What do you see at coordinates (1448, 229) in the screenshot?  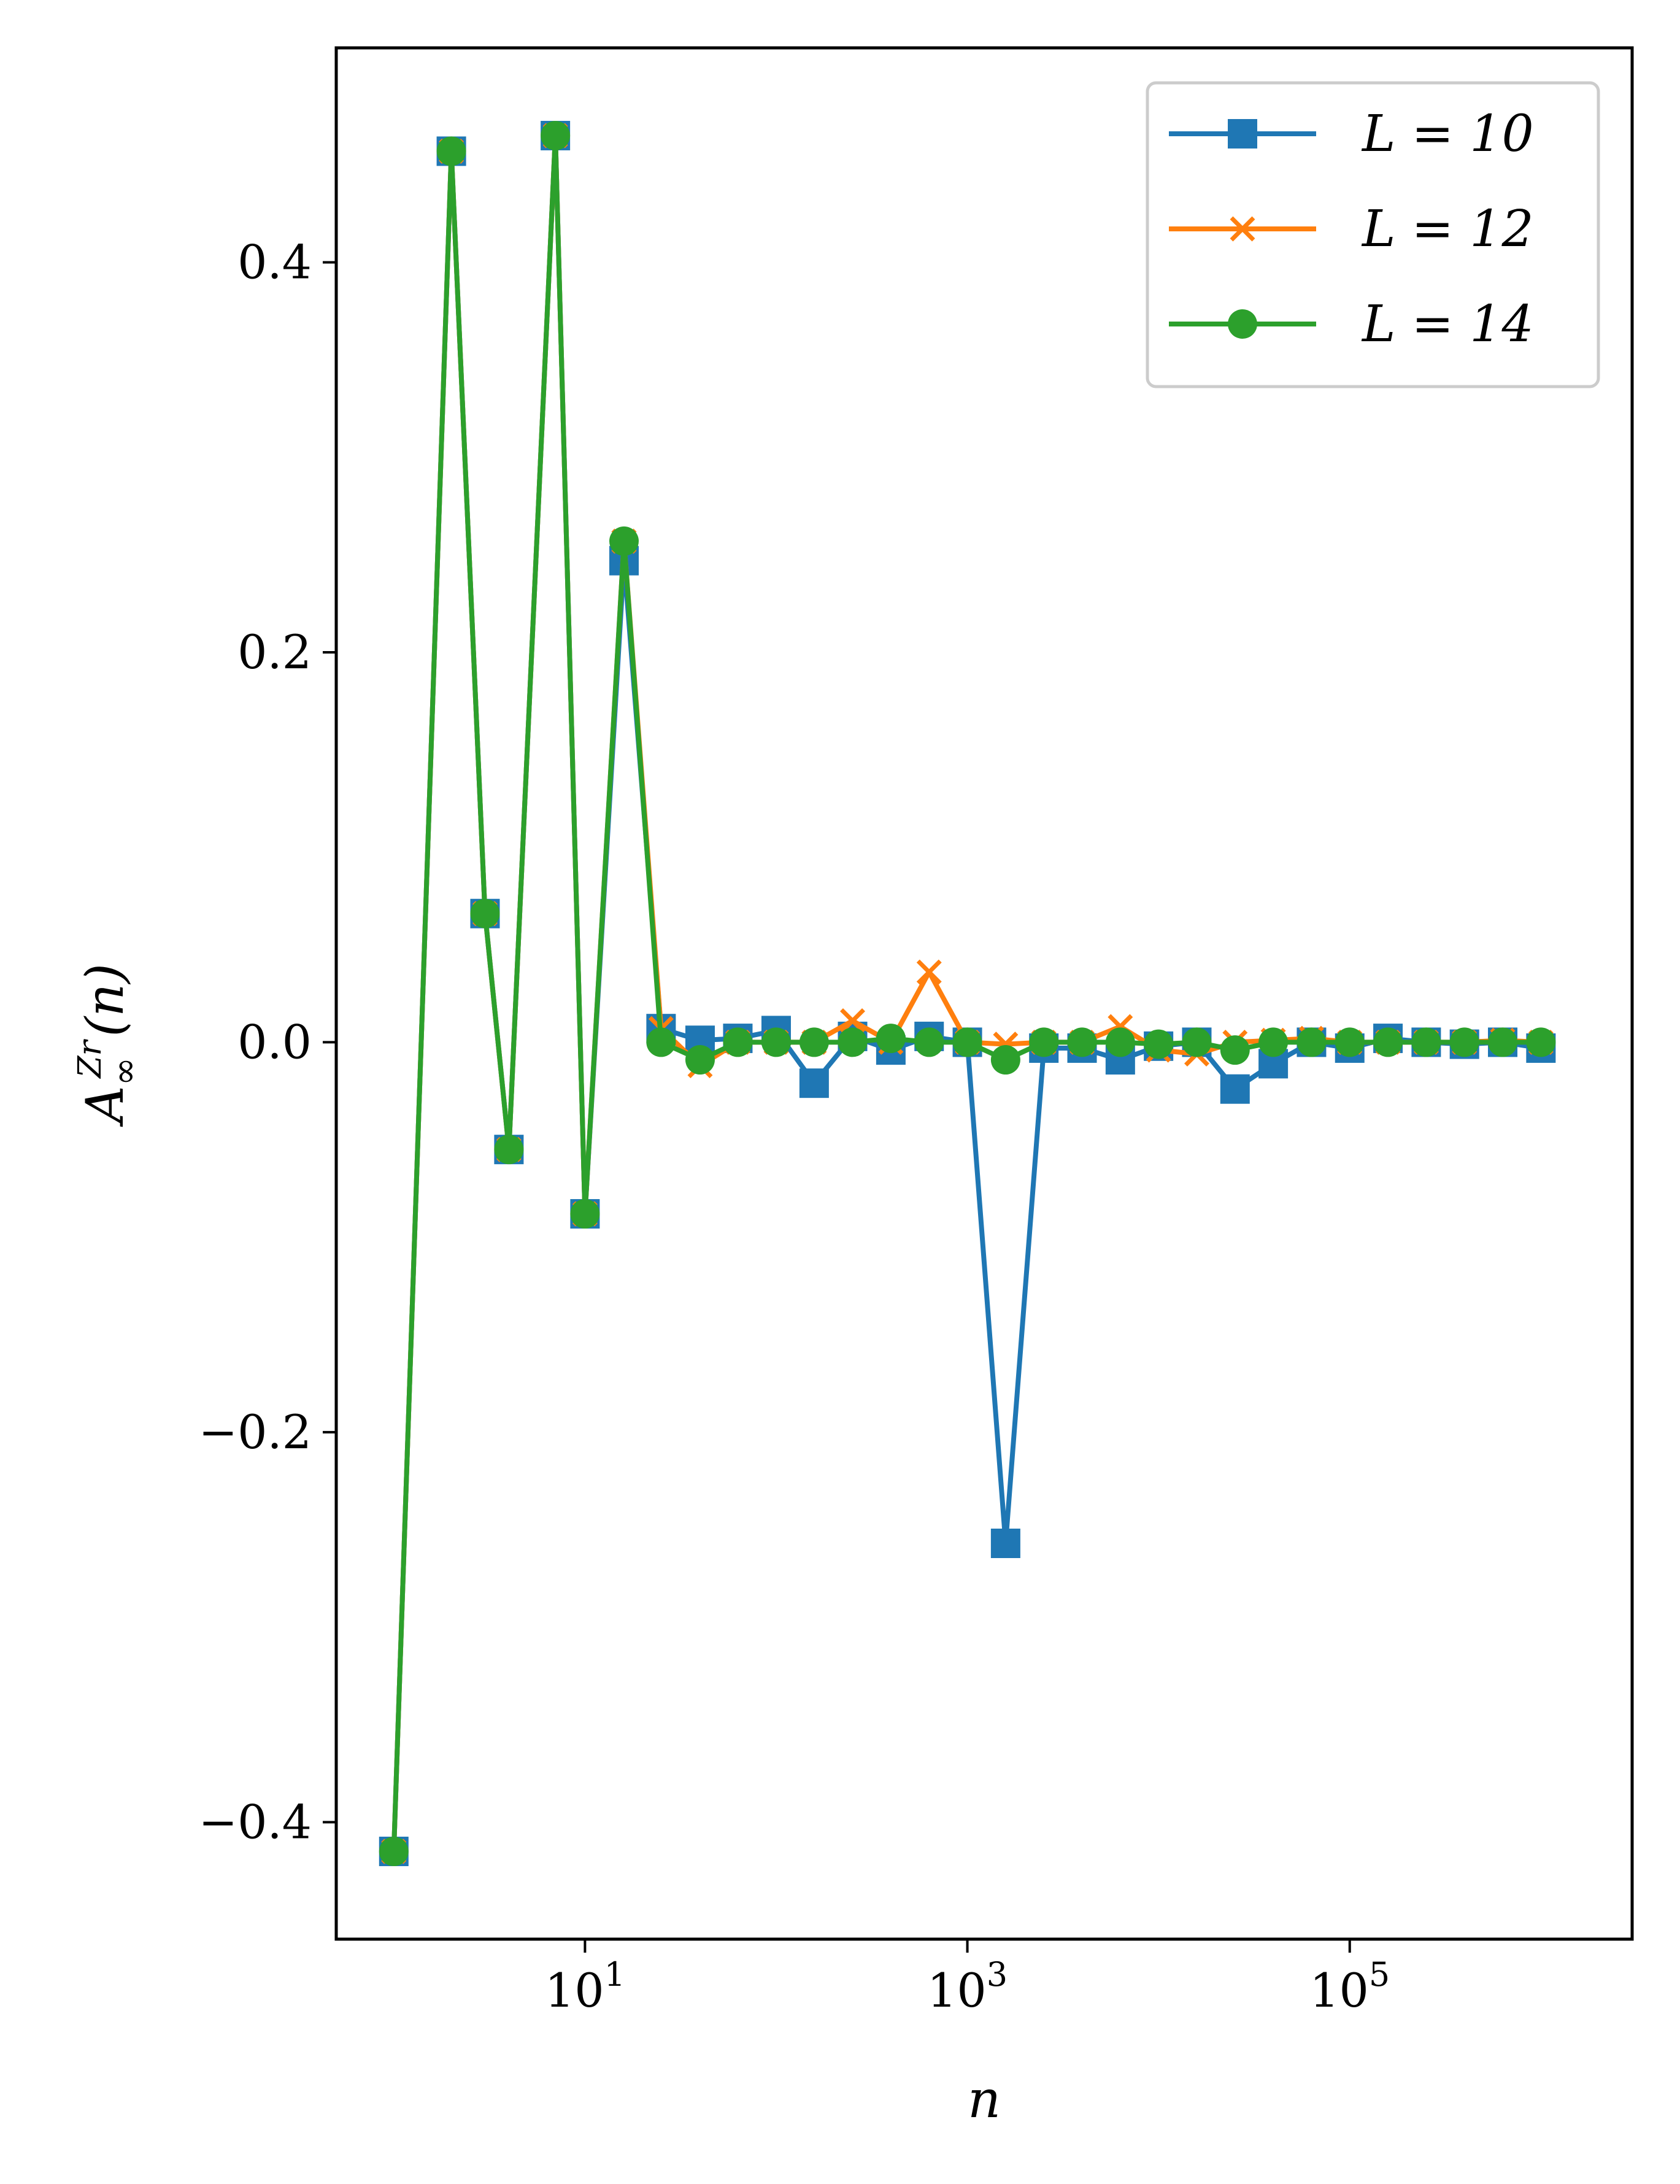 I see `legend-label-1: L = 12` at bounding box center [1448, 229].